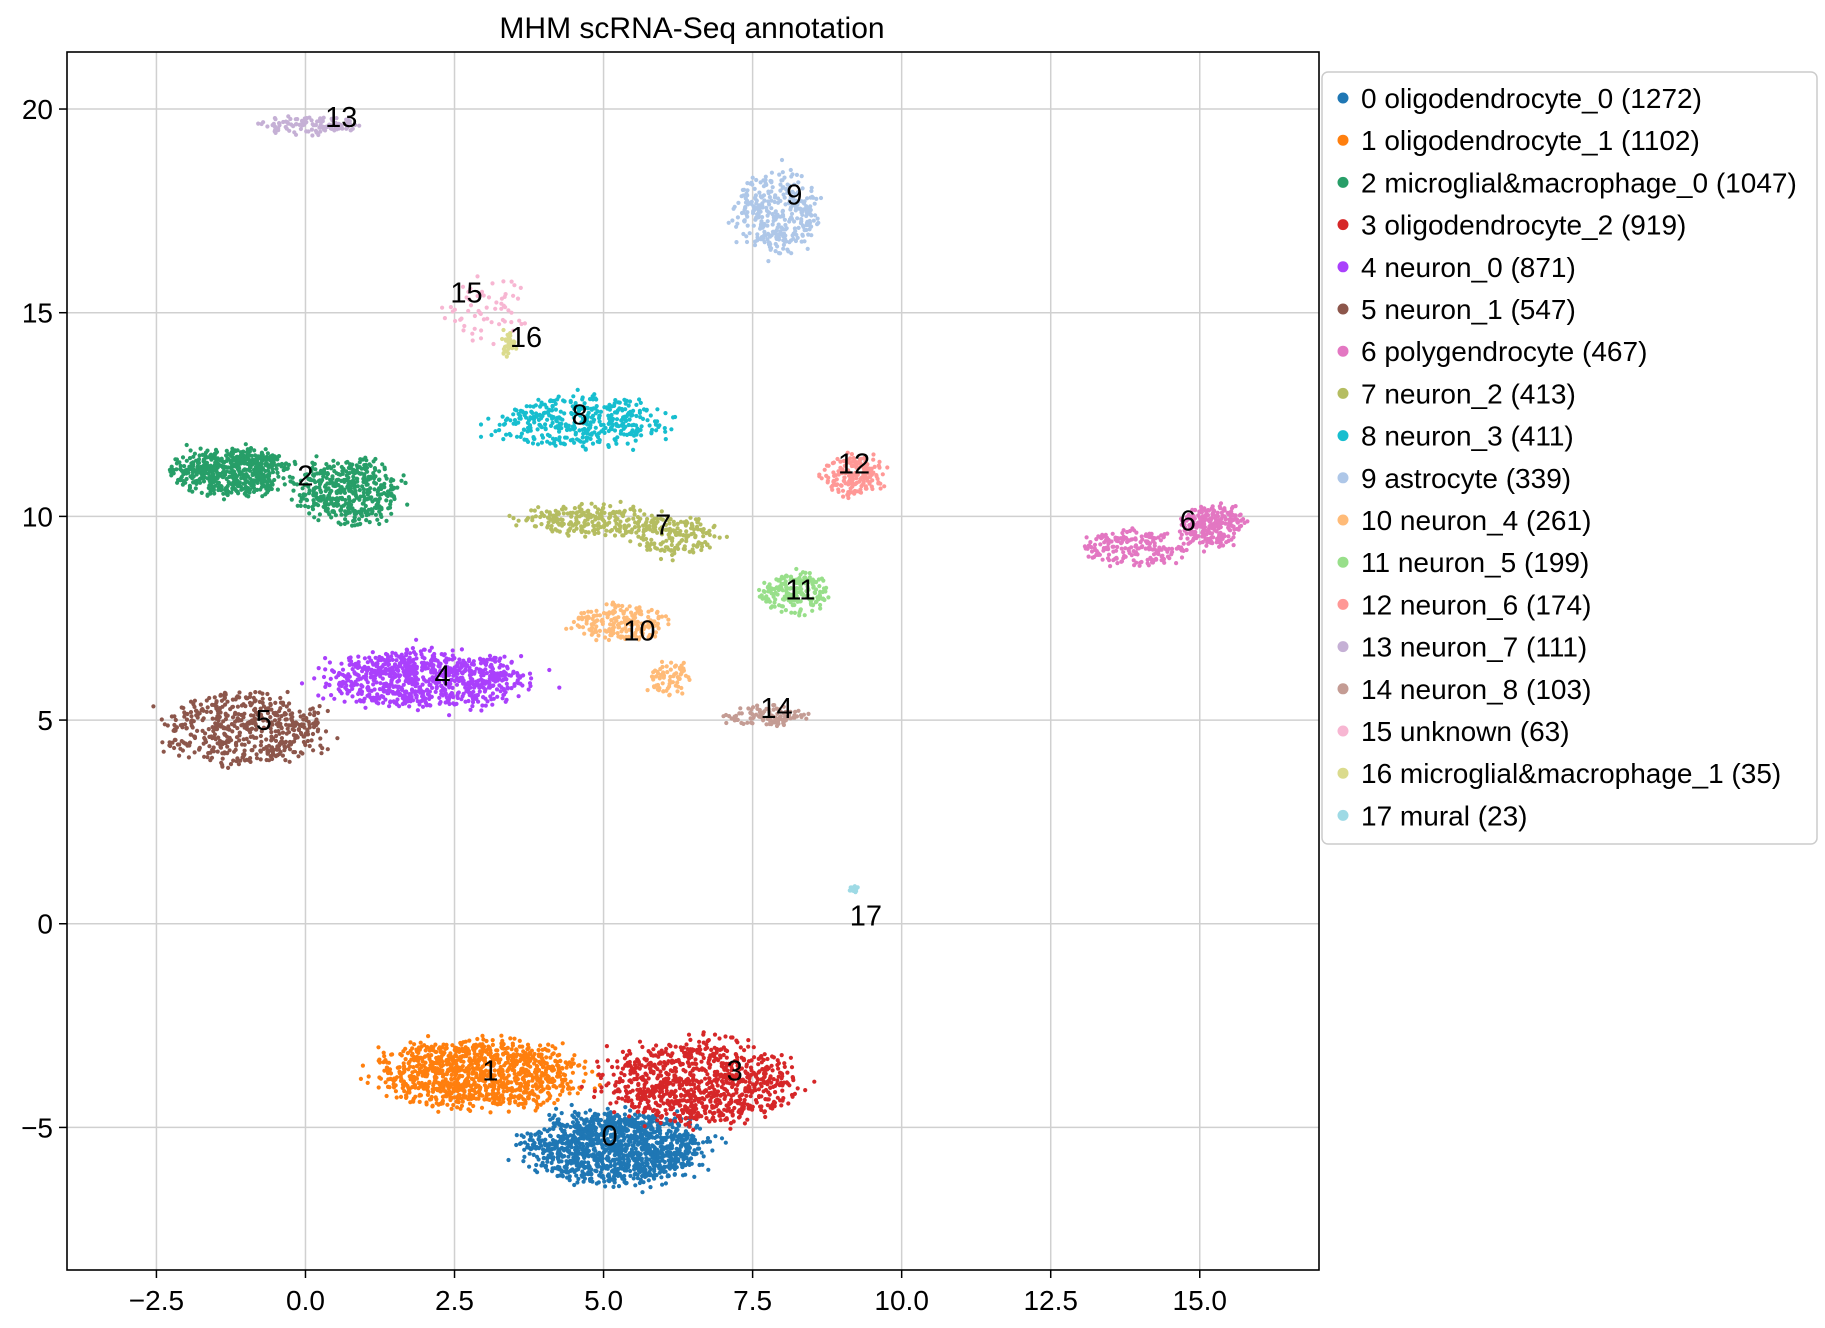 The width and height of the screenshot is (1825, 1328). What do you see at coordinates (480, 1074) in the screenshot?
I see `cluster-1-points` at bounding box center [480, 1074].